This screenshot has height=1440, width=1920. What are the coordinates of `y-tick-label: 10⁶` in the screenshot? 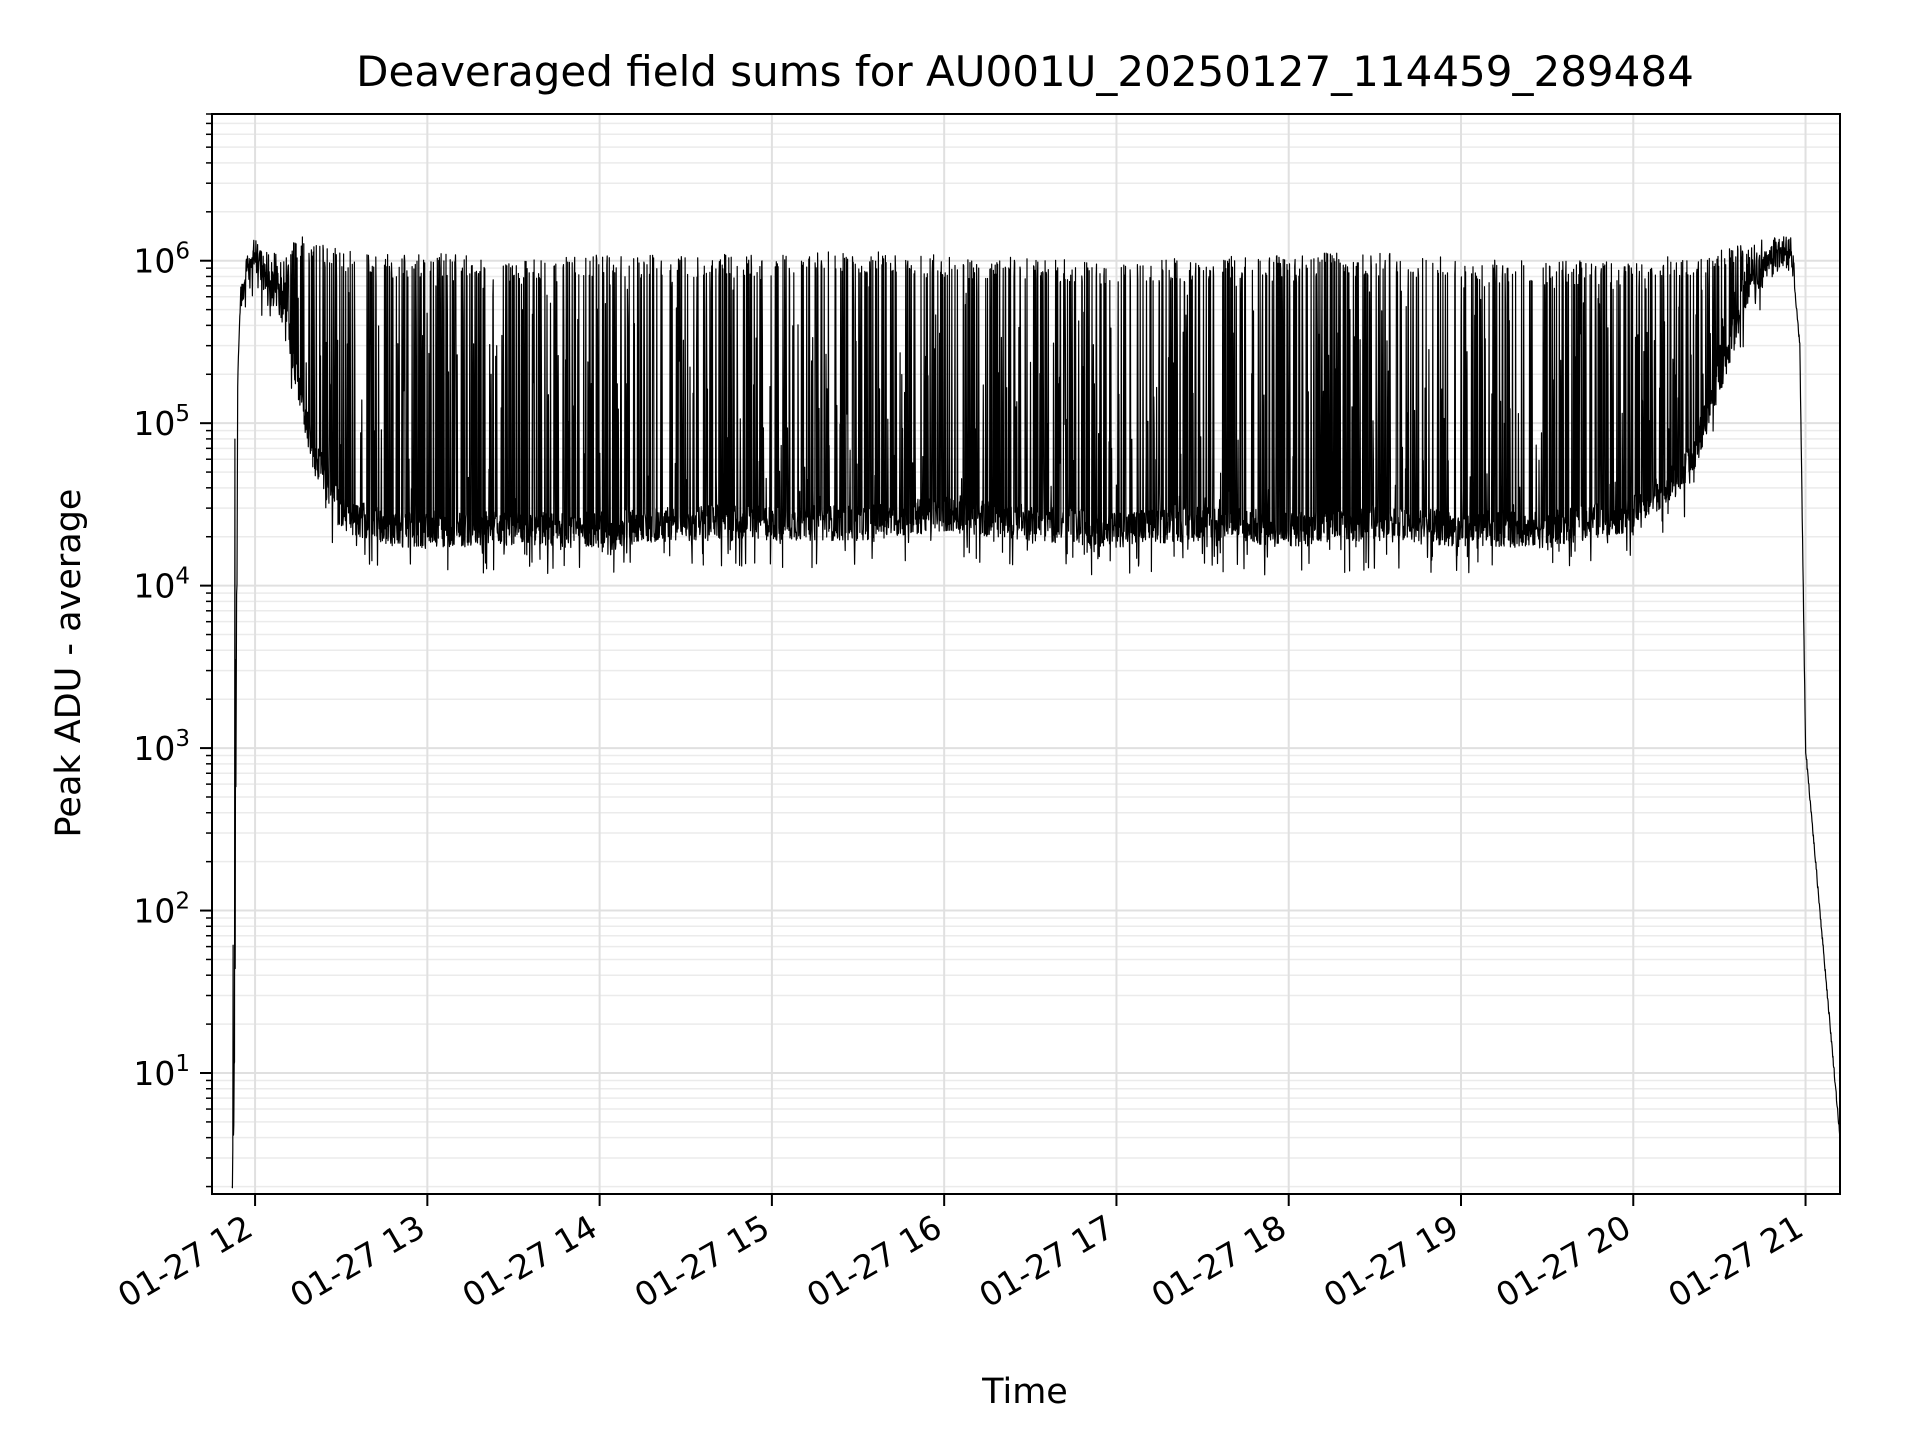 It's located at (161, 260).